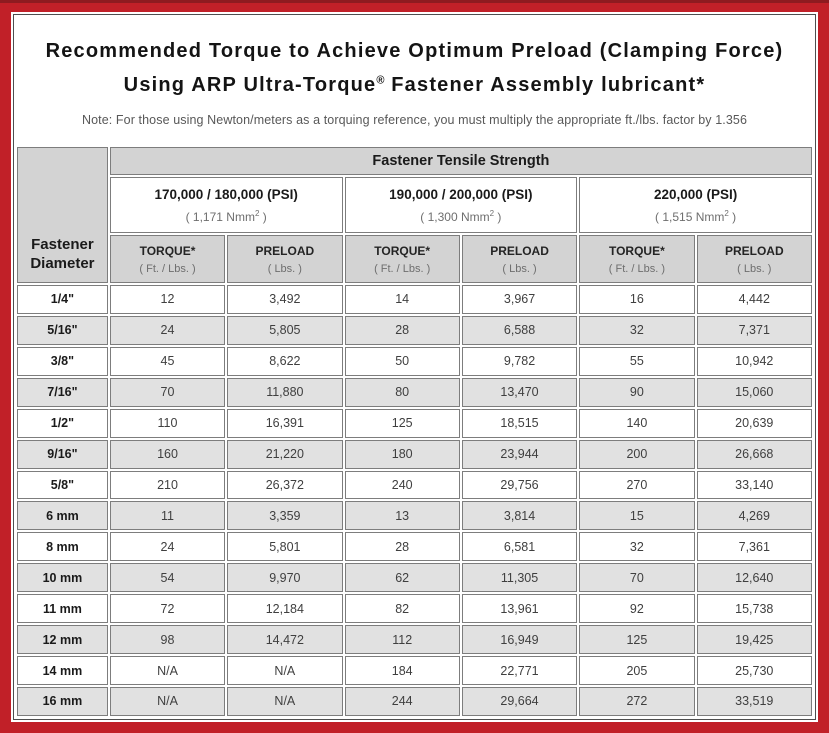 This screenshot has height=733, width=829. I want to click on table-row: 16 mm N/A N/A 244 29,664 272 33,519, so click(414, 701).